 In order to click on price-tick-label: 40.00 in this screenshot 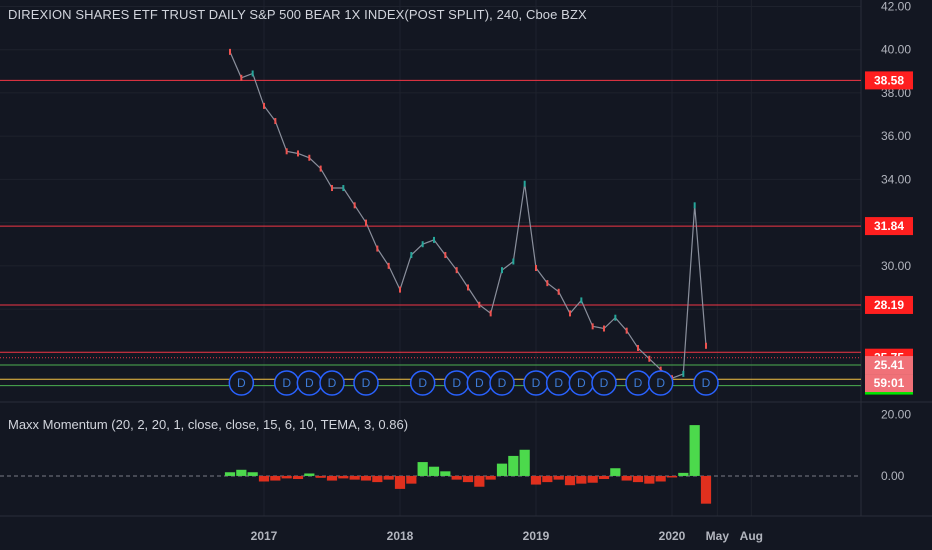, I will do `click(896, 50)`.